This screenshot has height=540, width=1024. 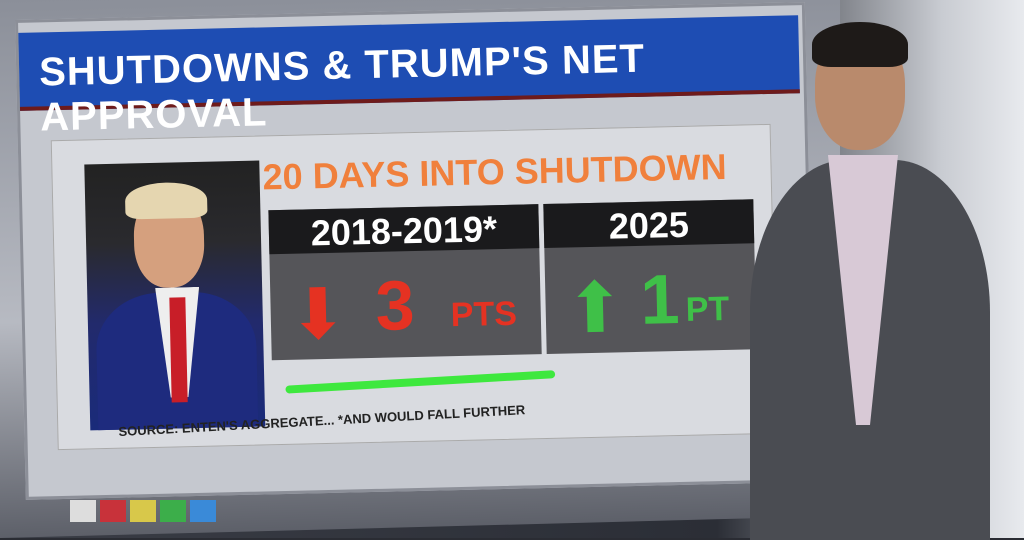 I want to click on change-unit: PT, so click(x=707, y=309).